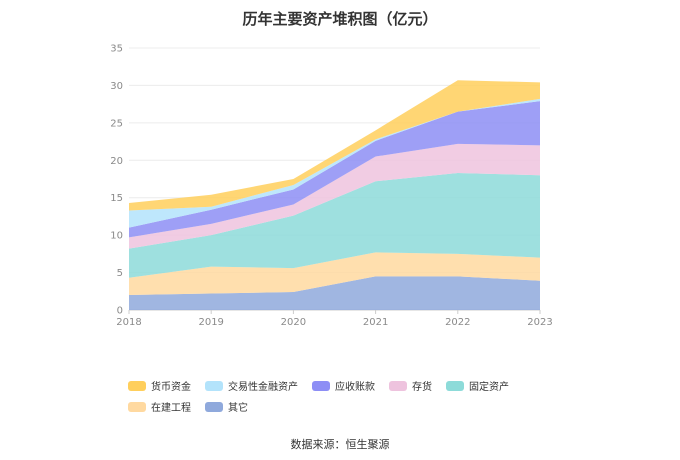  What do you see at coordinates (116, 161) in the screenshot?
I see `y-tick-label: 20` at bounding box center [116, 161].